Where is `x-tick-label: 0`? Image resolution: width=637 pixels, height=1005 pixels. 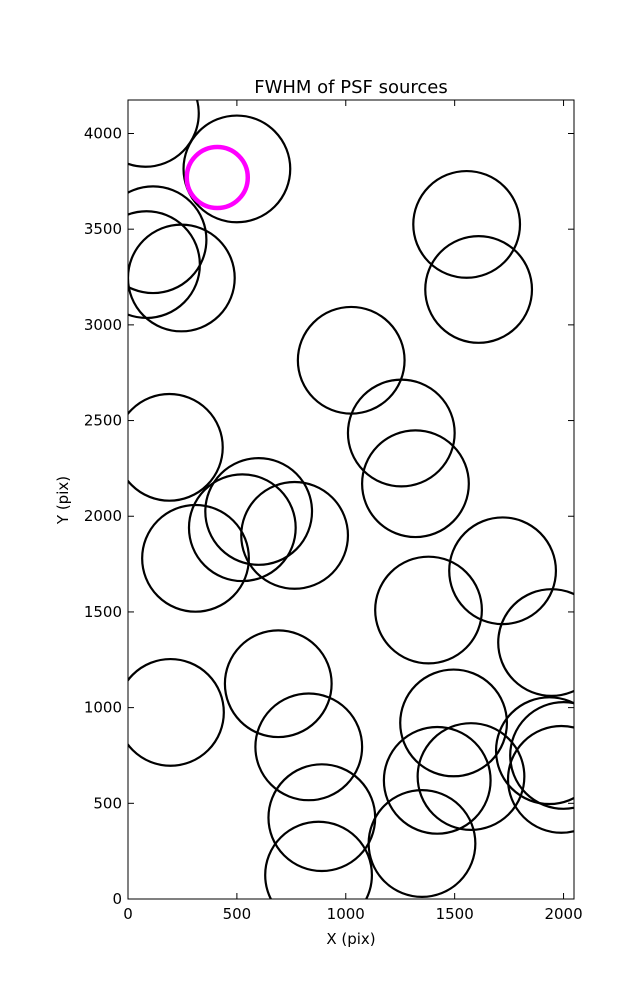 x-tick-label: 0 is located at coordinates (128, 914).